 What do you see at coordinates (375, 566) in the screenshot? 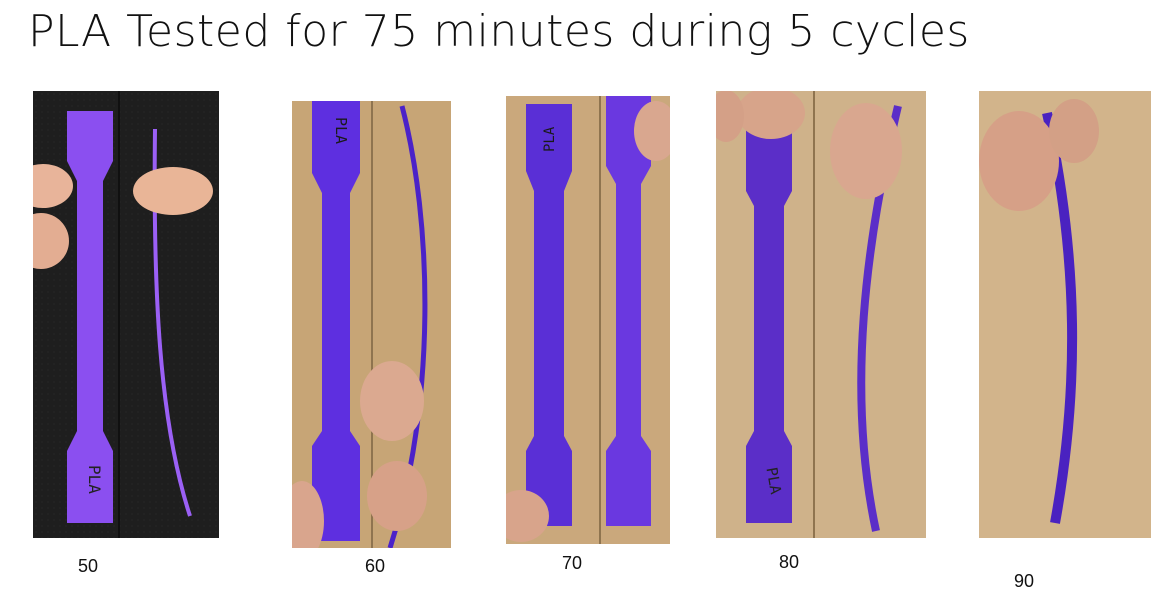
I see `caption-60: 60` at bounding box center [375, 566].